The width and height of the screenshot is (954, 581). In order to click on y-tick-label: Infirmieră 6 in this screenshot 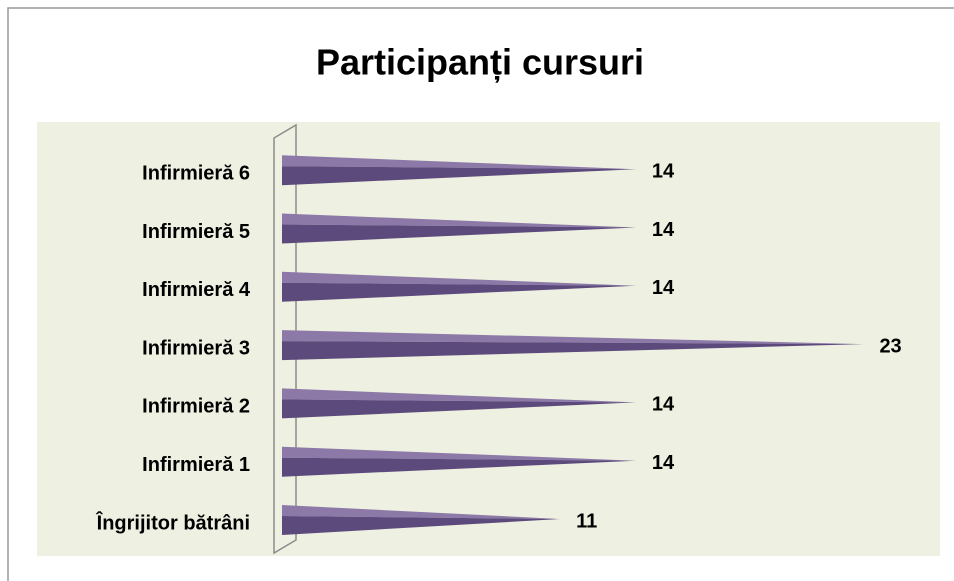, I will do `click(196, 173)`.